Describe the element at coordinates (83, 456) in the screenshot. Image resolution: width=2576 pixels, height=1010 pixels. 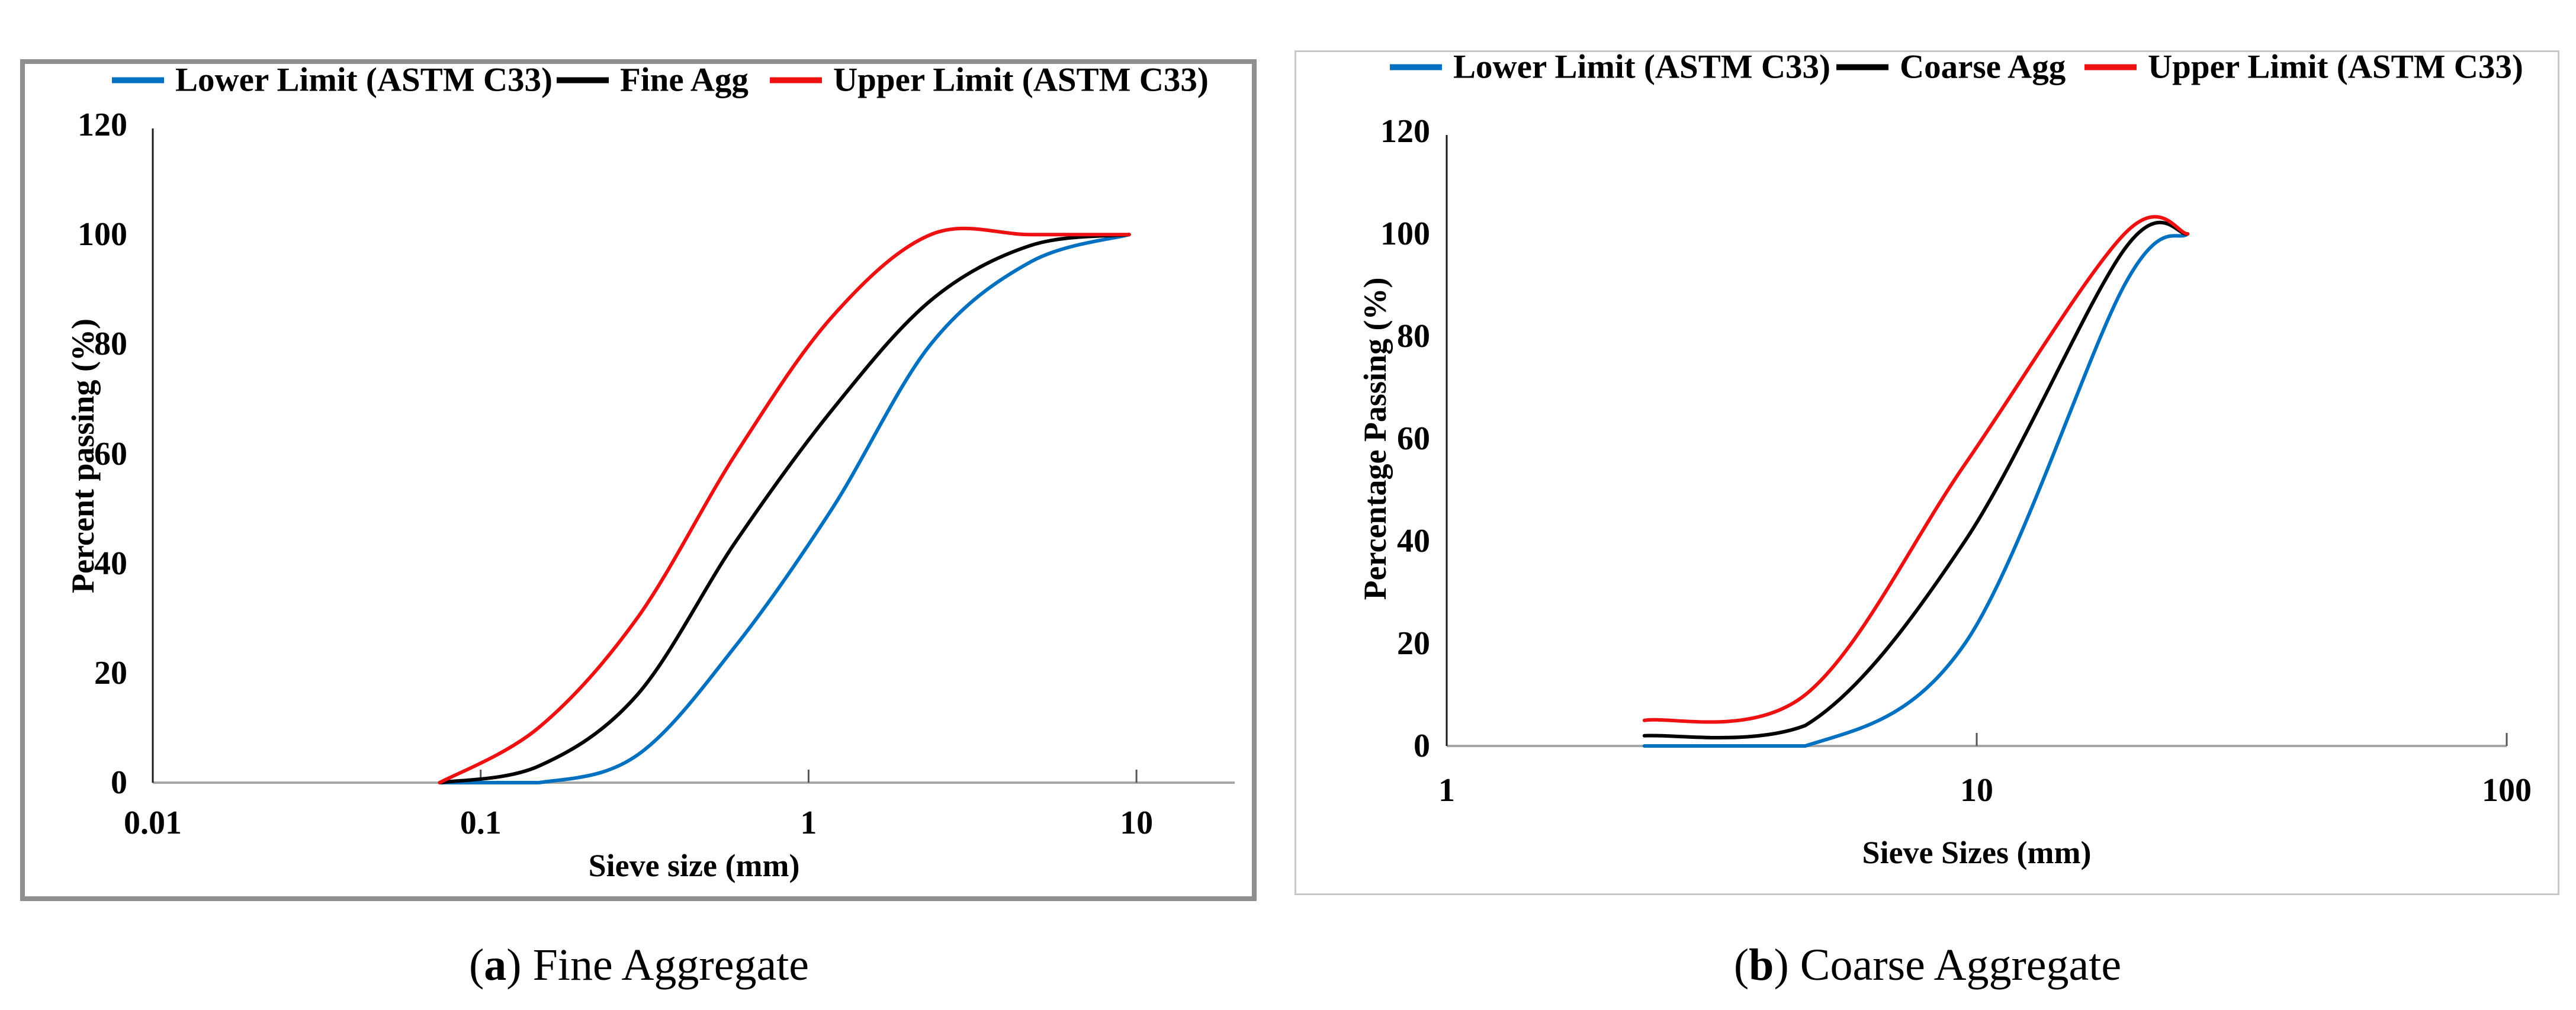
I see `y-axis-title-fine: Percent passing (%)` at that location.